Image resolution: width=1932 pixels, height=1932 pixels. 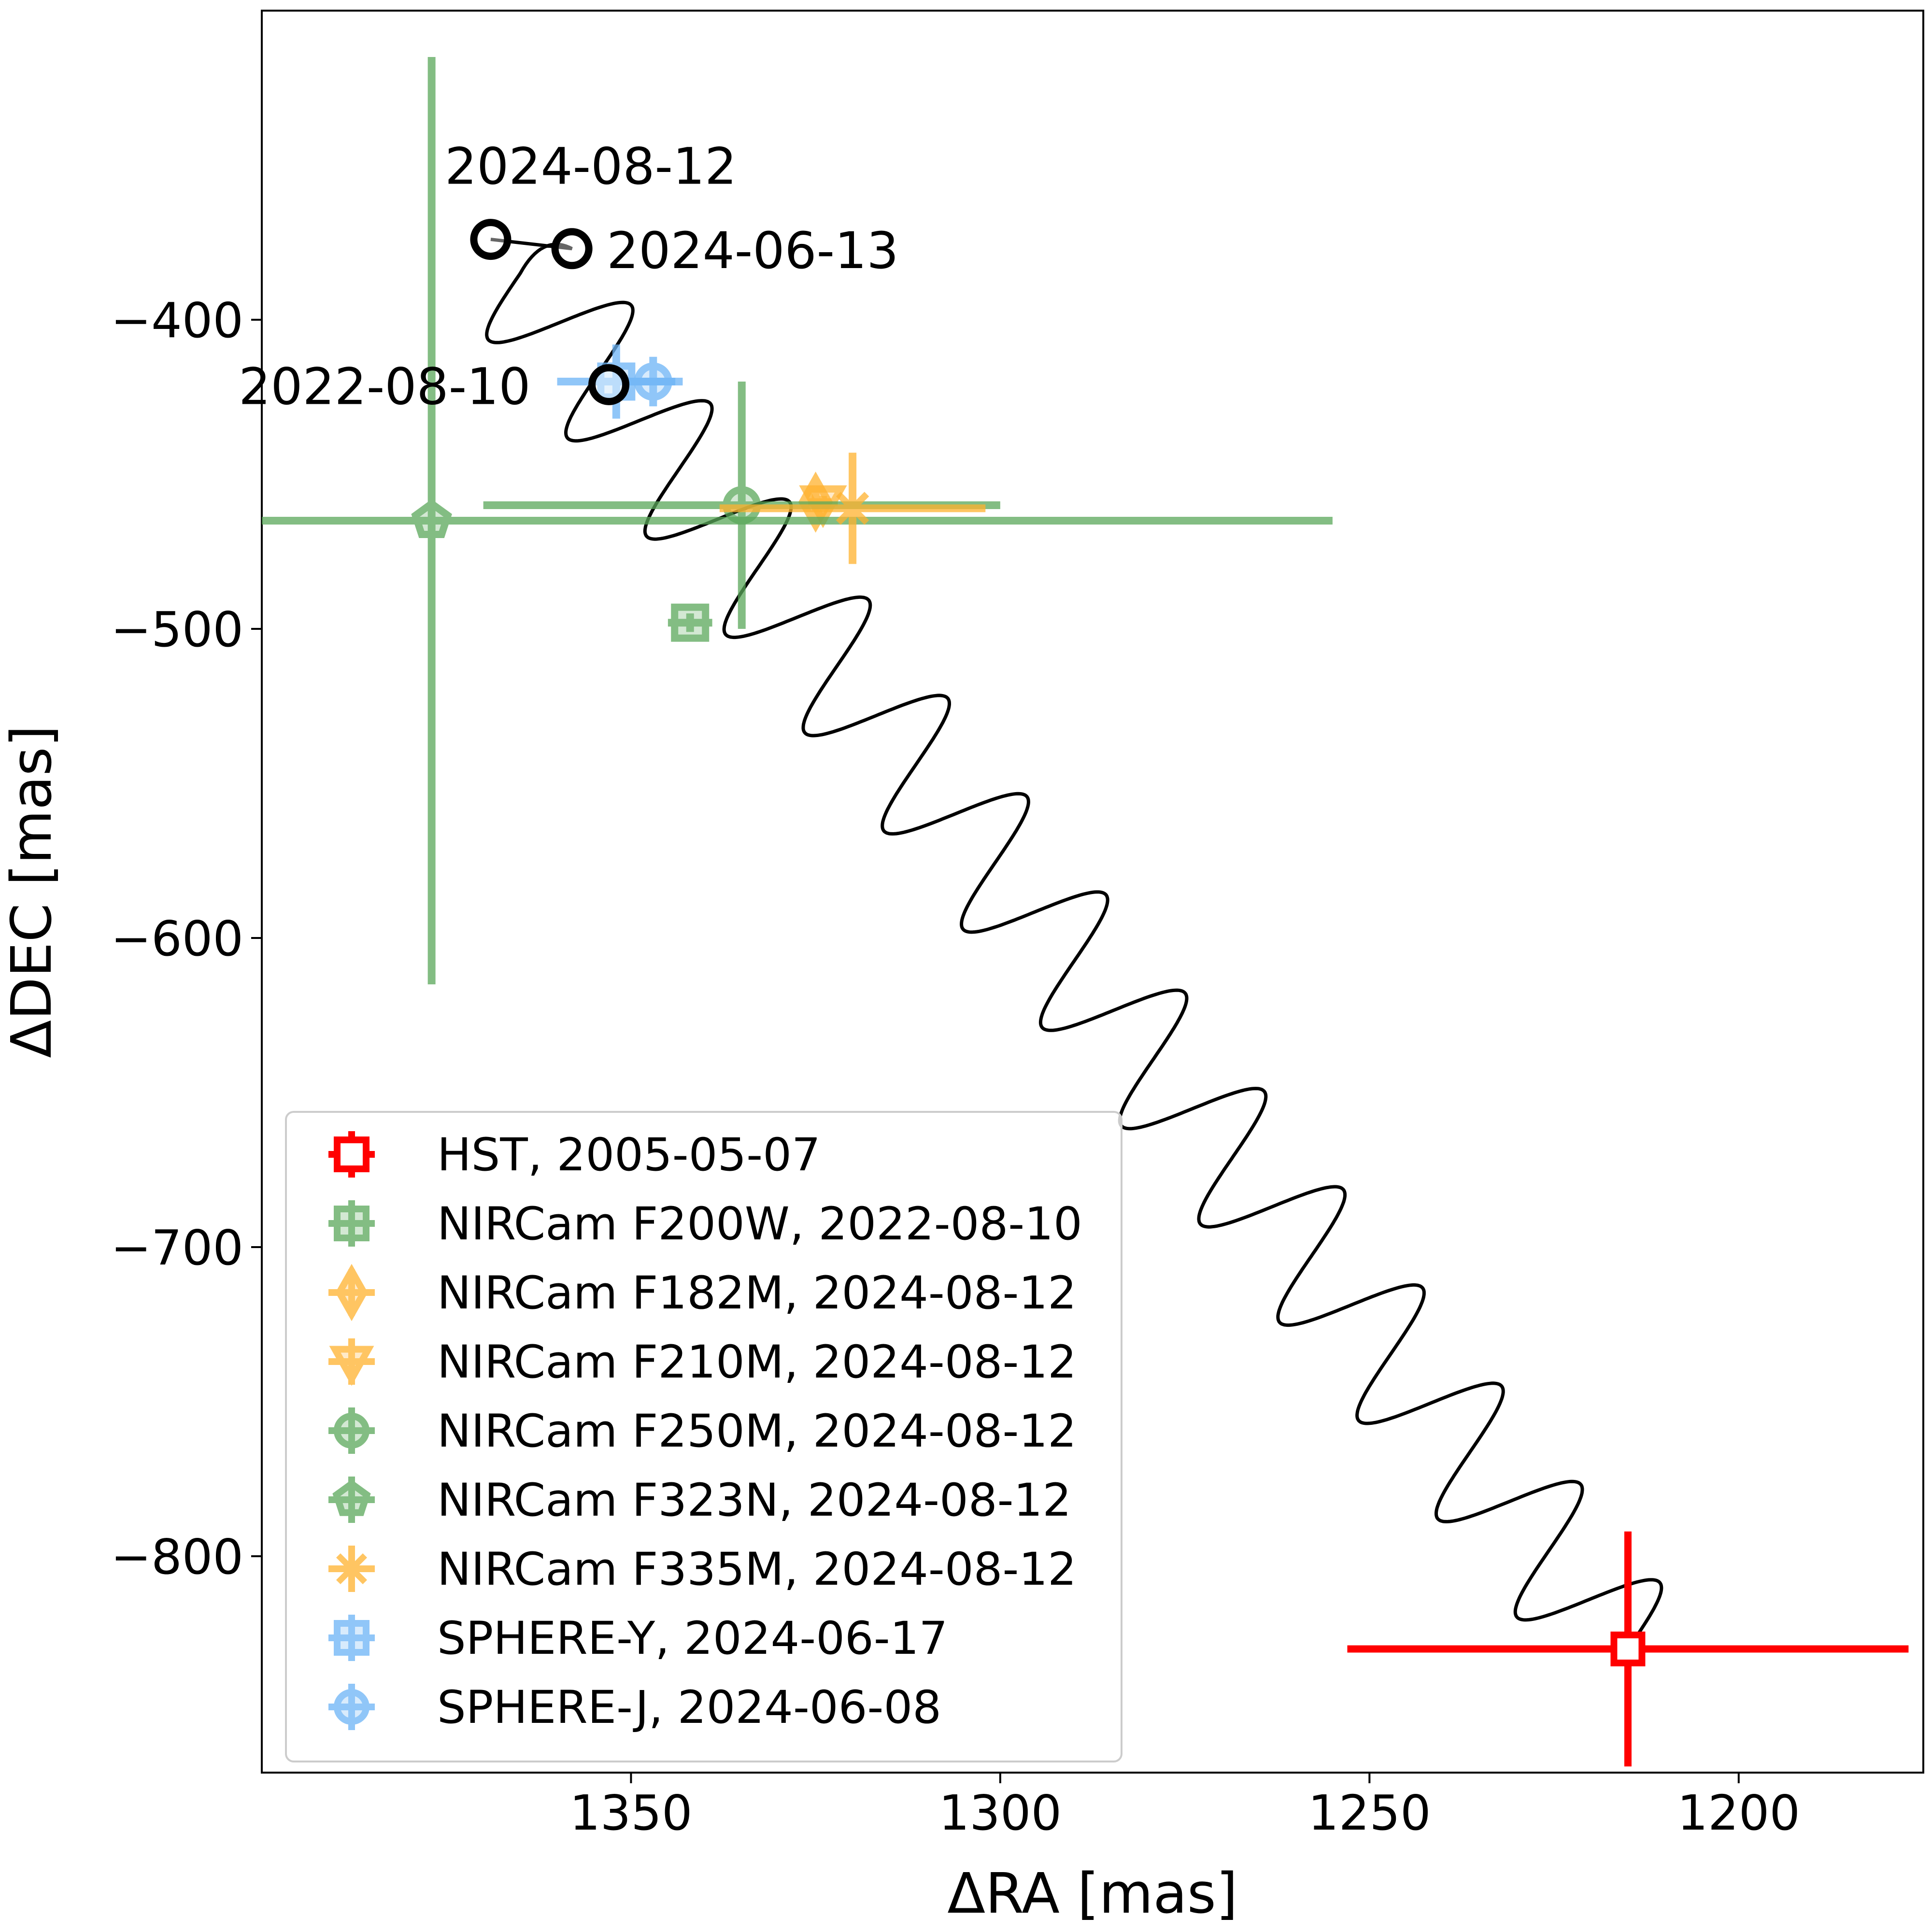 I want to click on x-axis-label: ΔRA [mas], so click(x=1092, y=1893).